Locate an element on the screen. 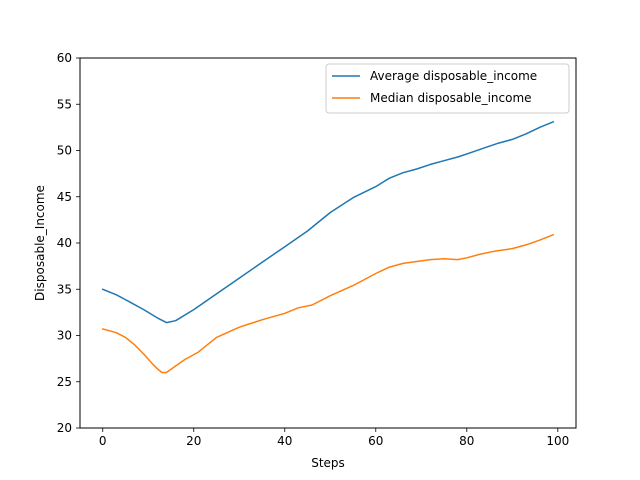 This screenshot has height=480, width=640. y-tick-label: 20 is located at coordinates (64, 428).